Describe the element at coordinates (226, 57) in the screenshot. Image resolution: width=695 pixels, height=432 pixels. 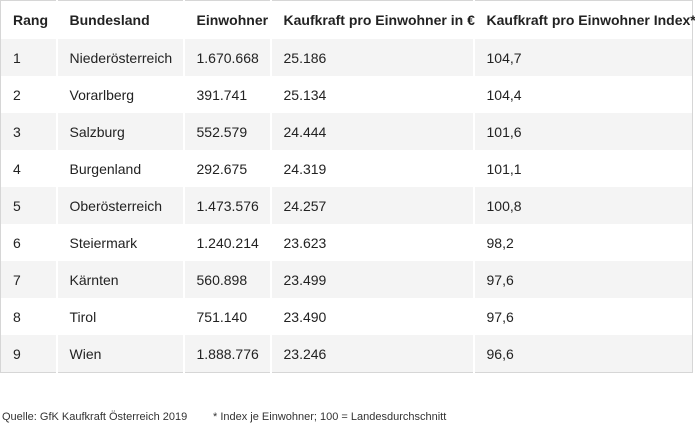
I see `table-cell: 1.670.668` at that location.